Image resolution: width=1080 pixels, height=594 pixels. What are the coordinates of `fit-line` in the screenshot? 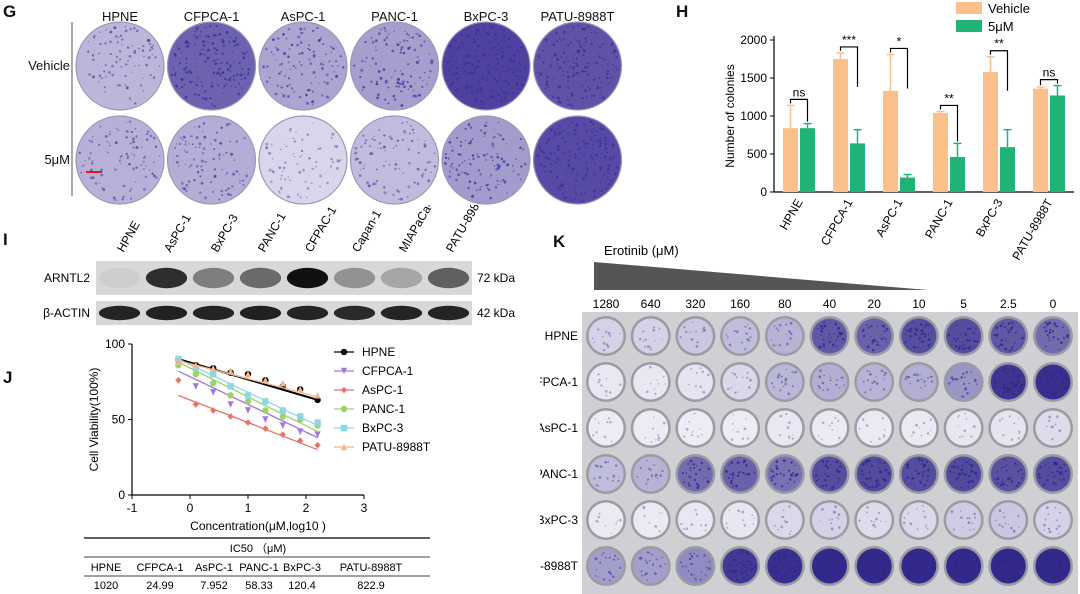 It's located at (248, 378).